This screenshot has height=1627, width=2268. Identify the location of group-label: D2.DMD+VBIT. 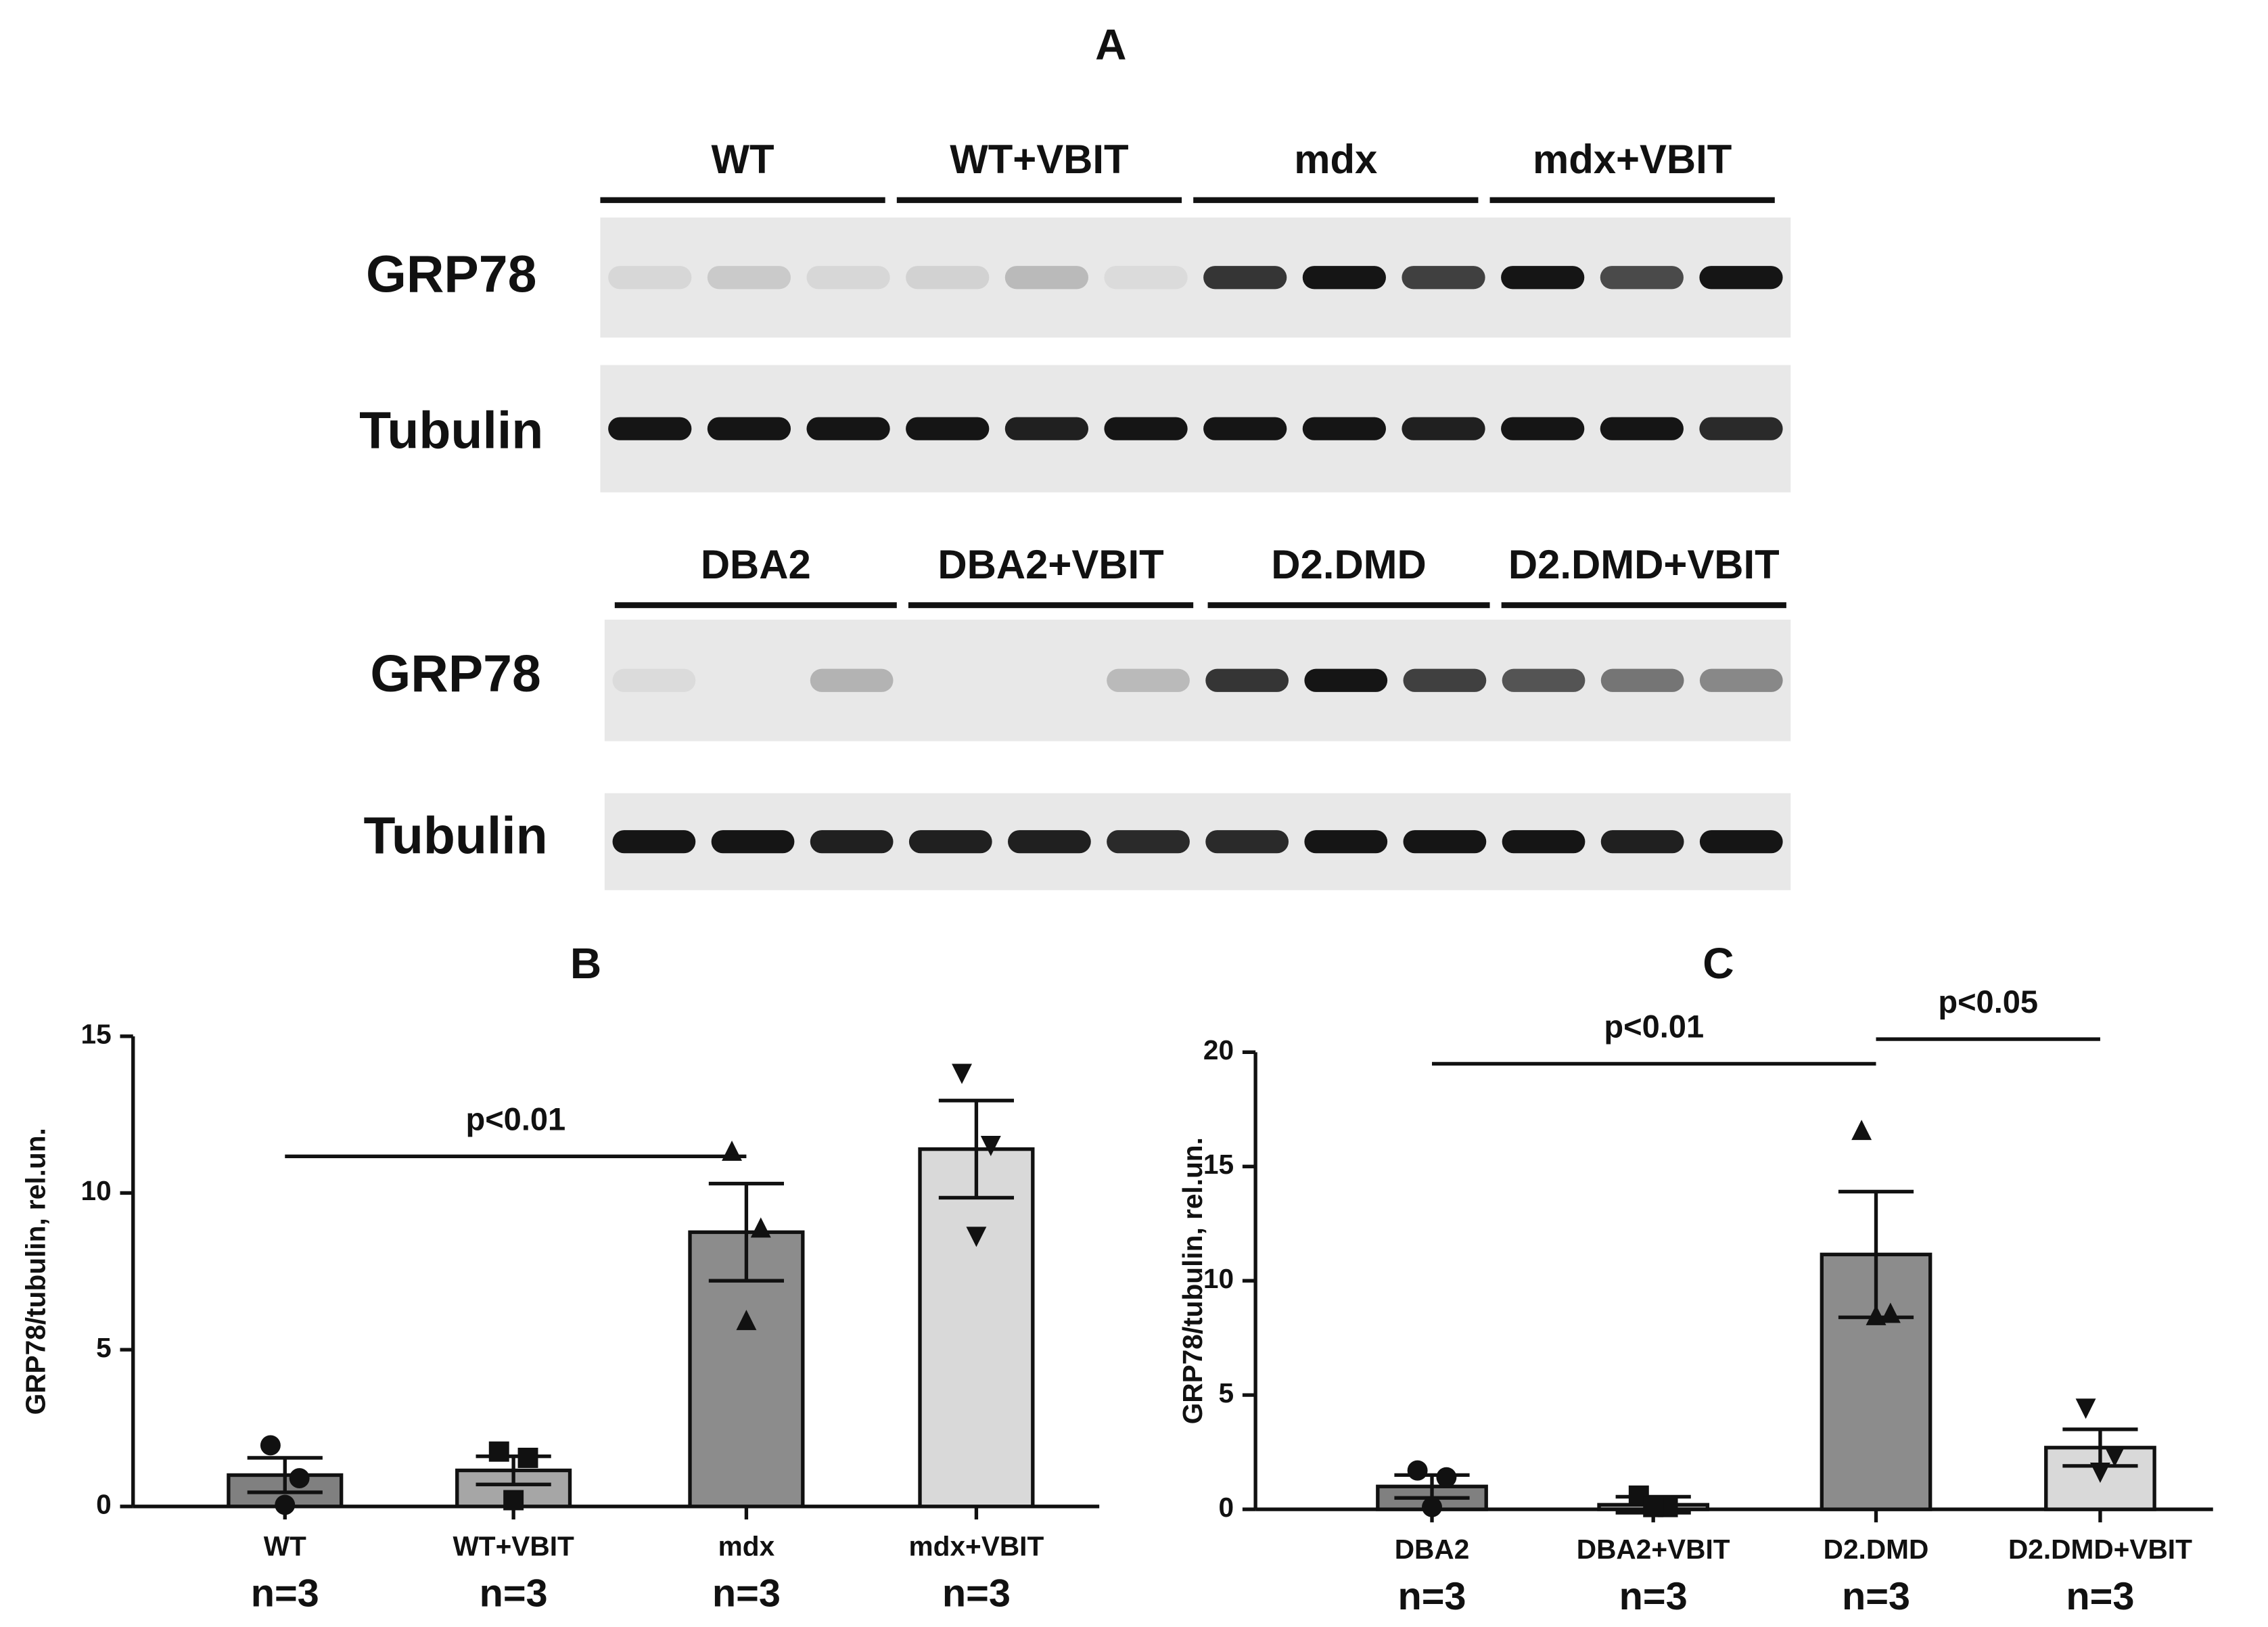
(1644, 564).